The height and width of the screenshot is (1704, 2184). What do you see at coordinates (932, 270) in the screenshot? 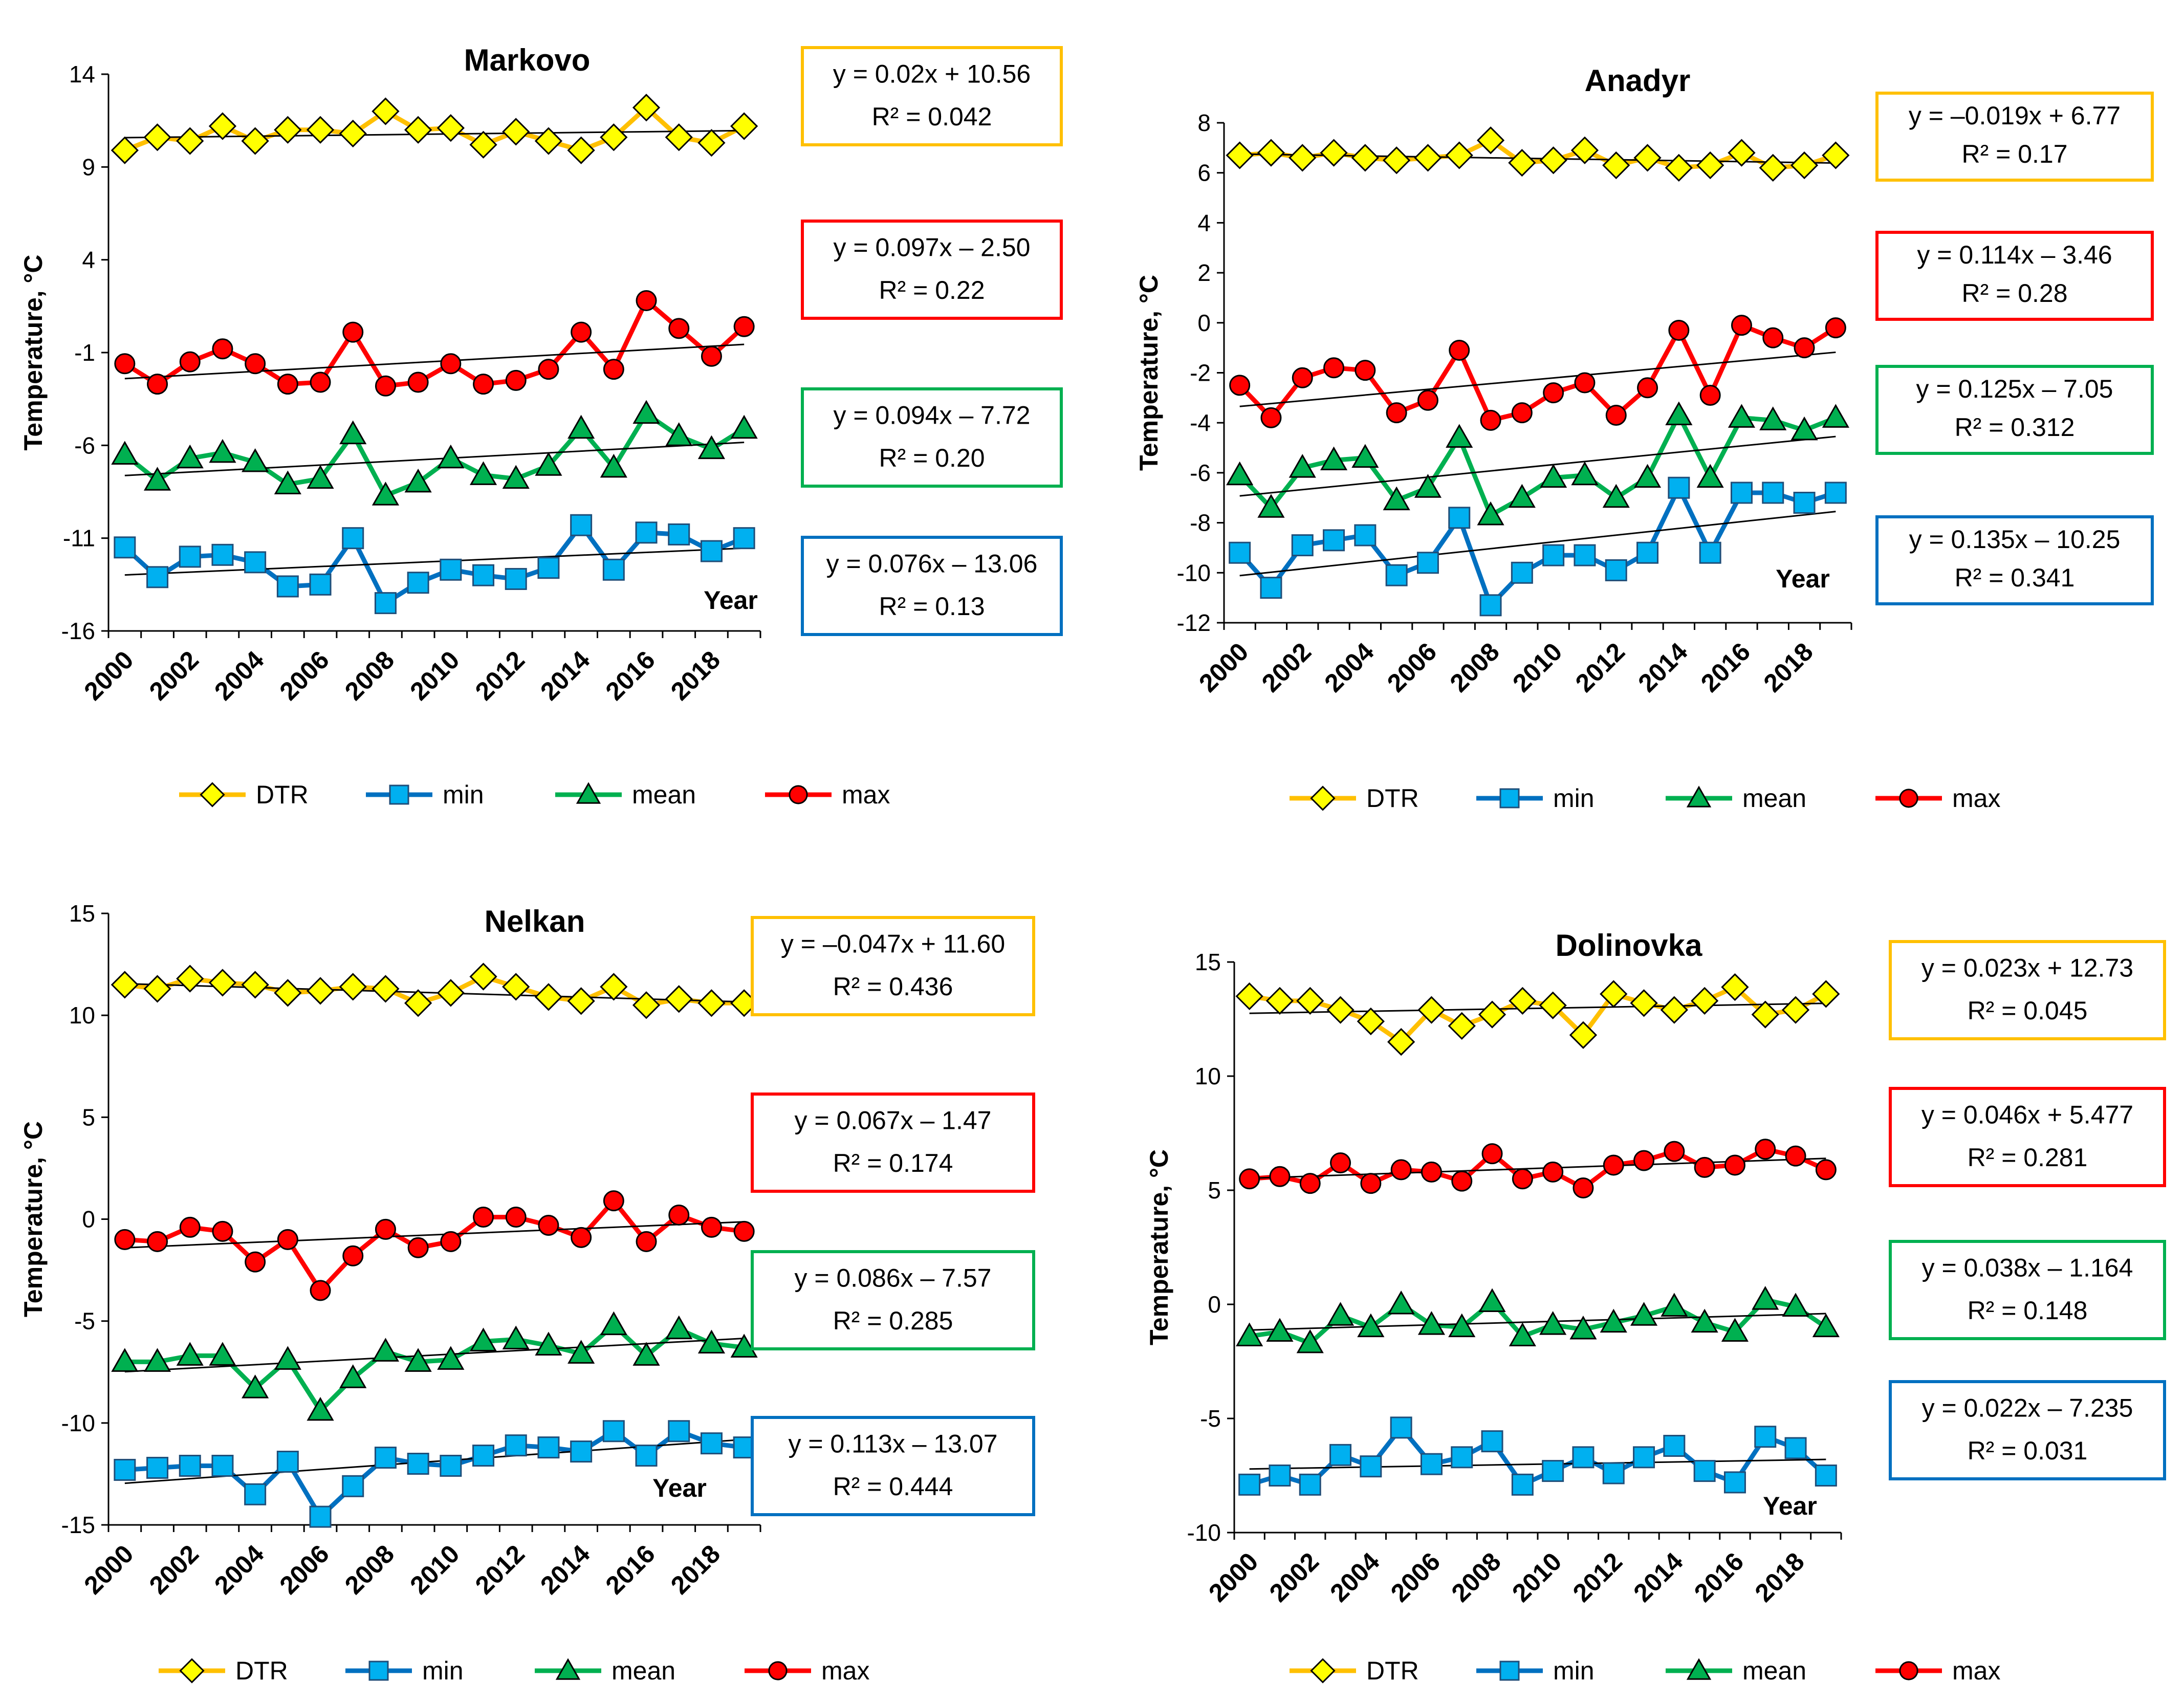
I see `max-equation-box` at bounding box center [932, 270].